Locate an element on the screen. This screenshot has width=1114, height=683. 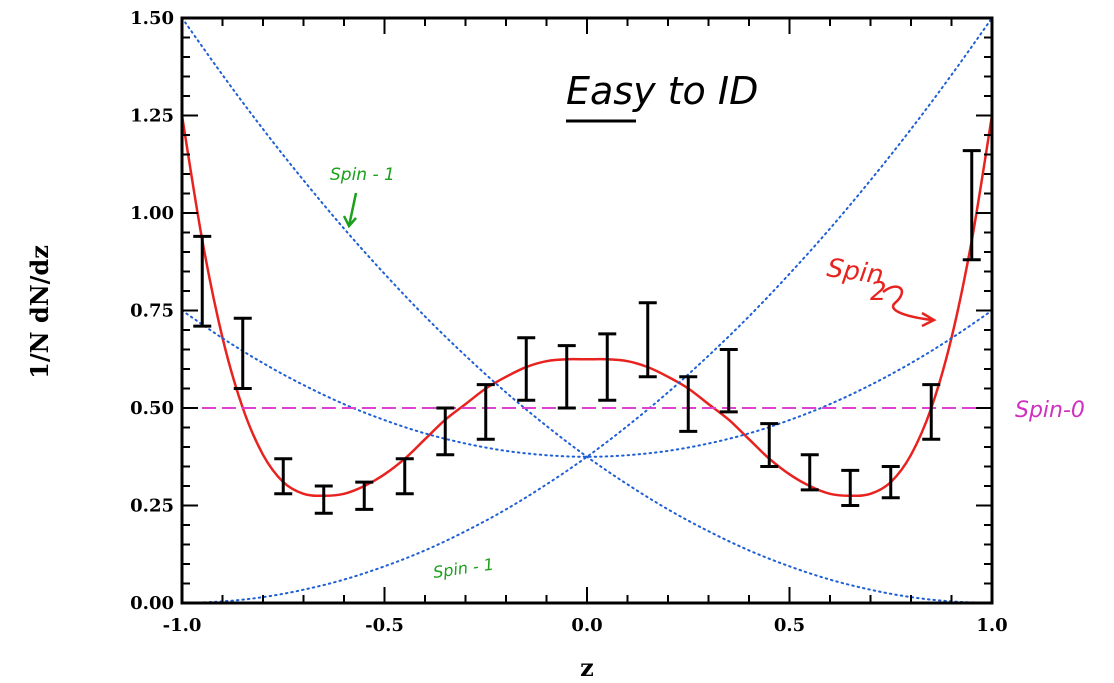
y-tick-label: 1.50 is located at coordinates (152, 18).